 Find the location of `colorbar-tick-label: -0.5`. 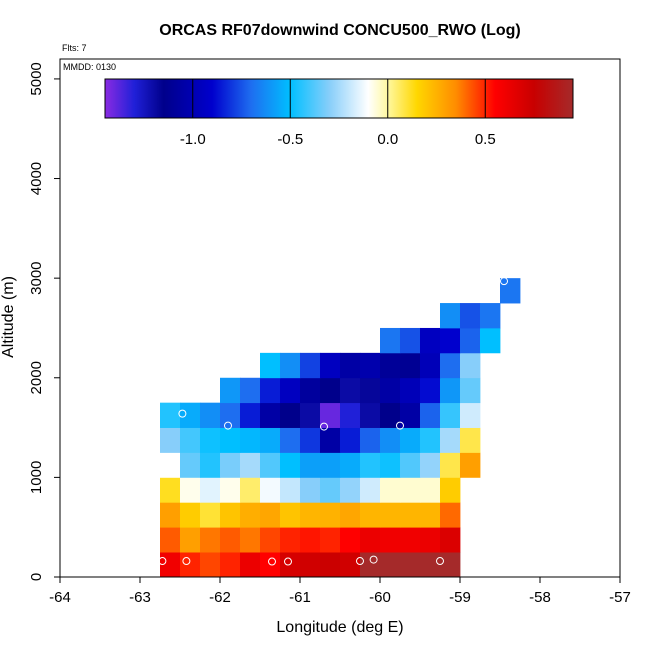

colorbar-tick-label: -0.5 is located at coordinates (290, 139).